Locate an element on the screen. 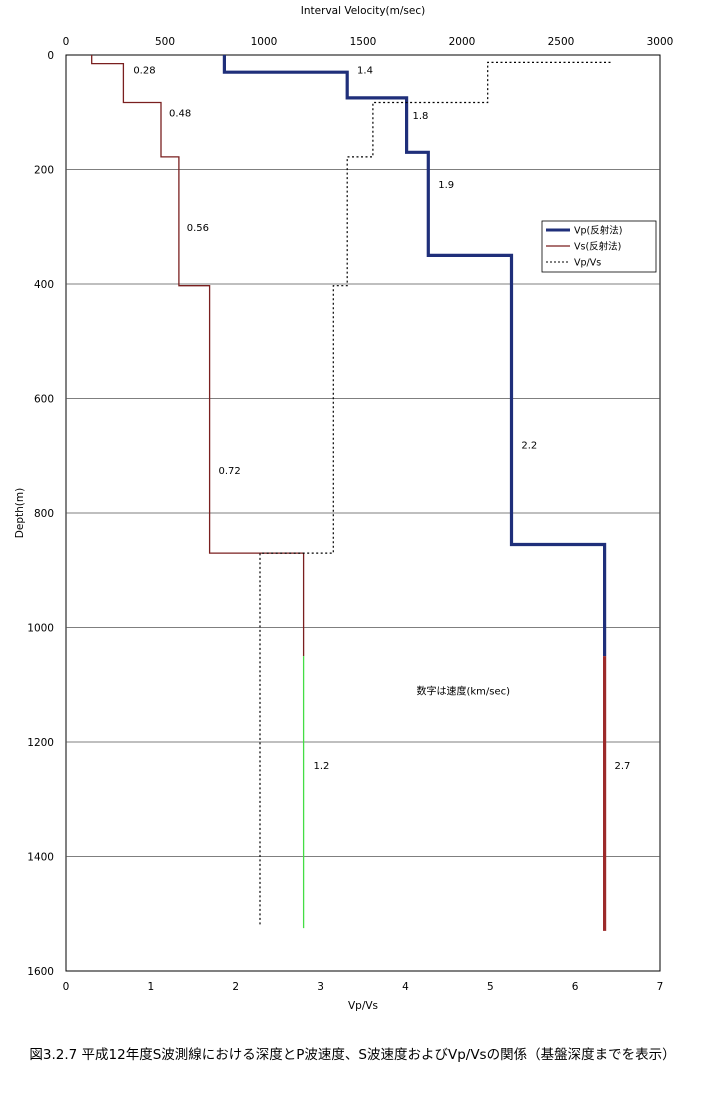 The width and height of the screenshot is (703, 1103). legend-label-vp: Vp(反射法) is located at coordinates (598, 231).